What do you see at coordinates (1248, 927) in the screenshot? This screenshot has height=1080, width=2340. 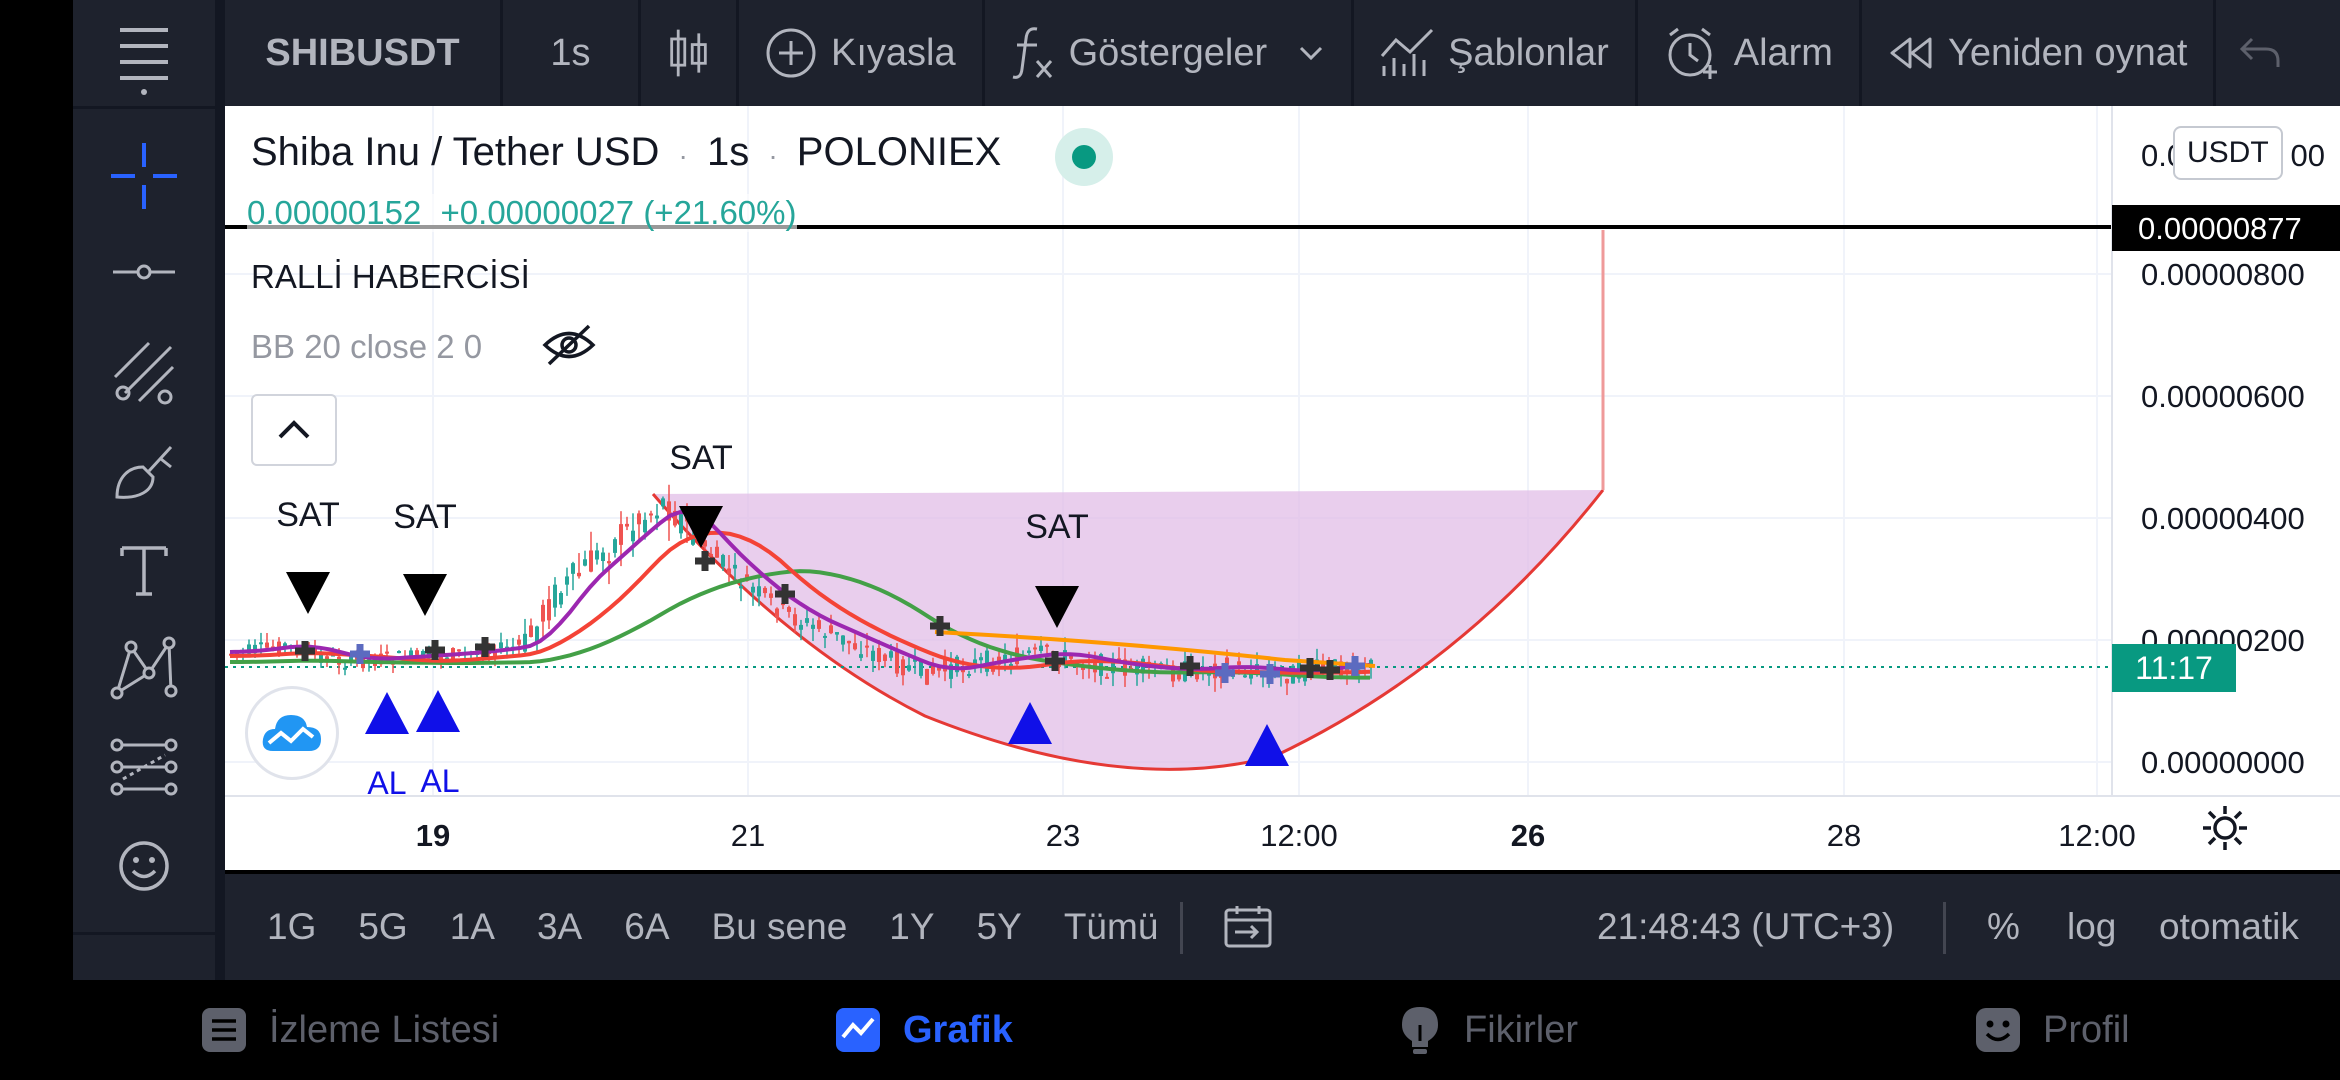 I see `date-range-button` at bounding box center [1248, 927].